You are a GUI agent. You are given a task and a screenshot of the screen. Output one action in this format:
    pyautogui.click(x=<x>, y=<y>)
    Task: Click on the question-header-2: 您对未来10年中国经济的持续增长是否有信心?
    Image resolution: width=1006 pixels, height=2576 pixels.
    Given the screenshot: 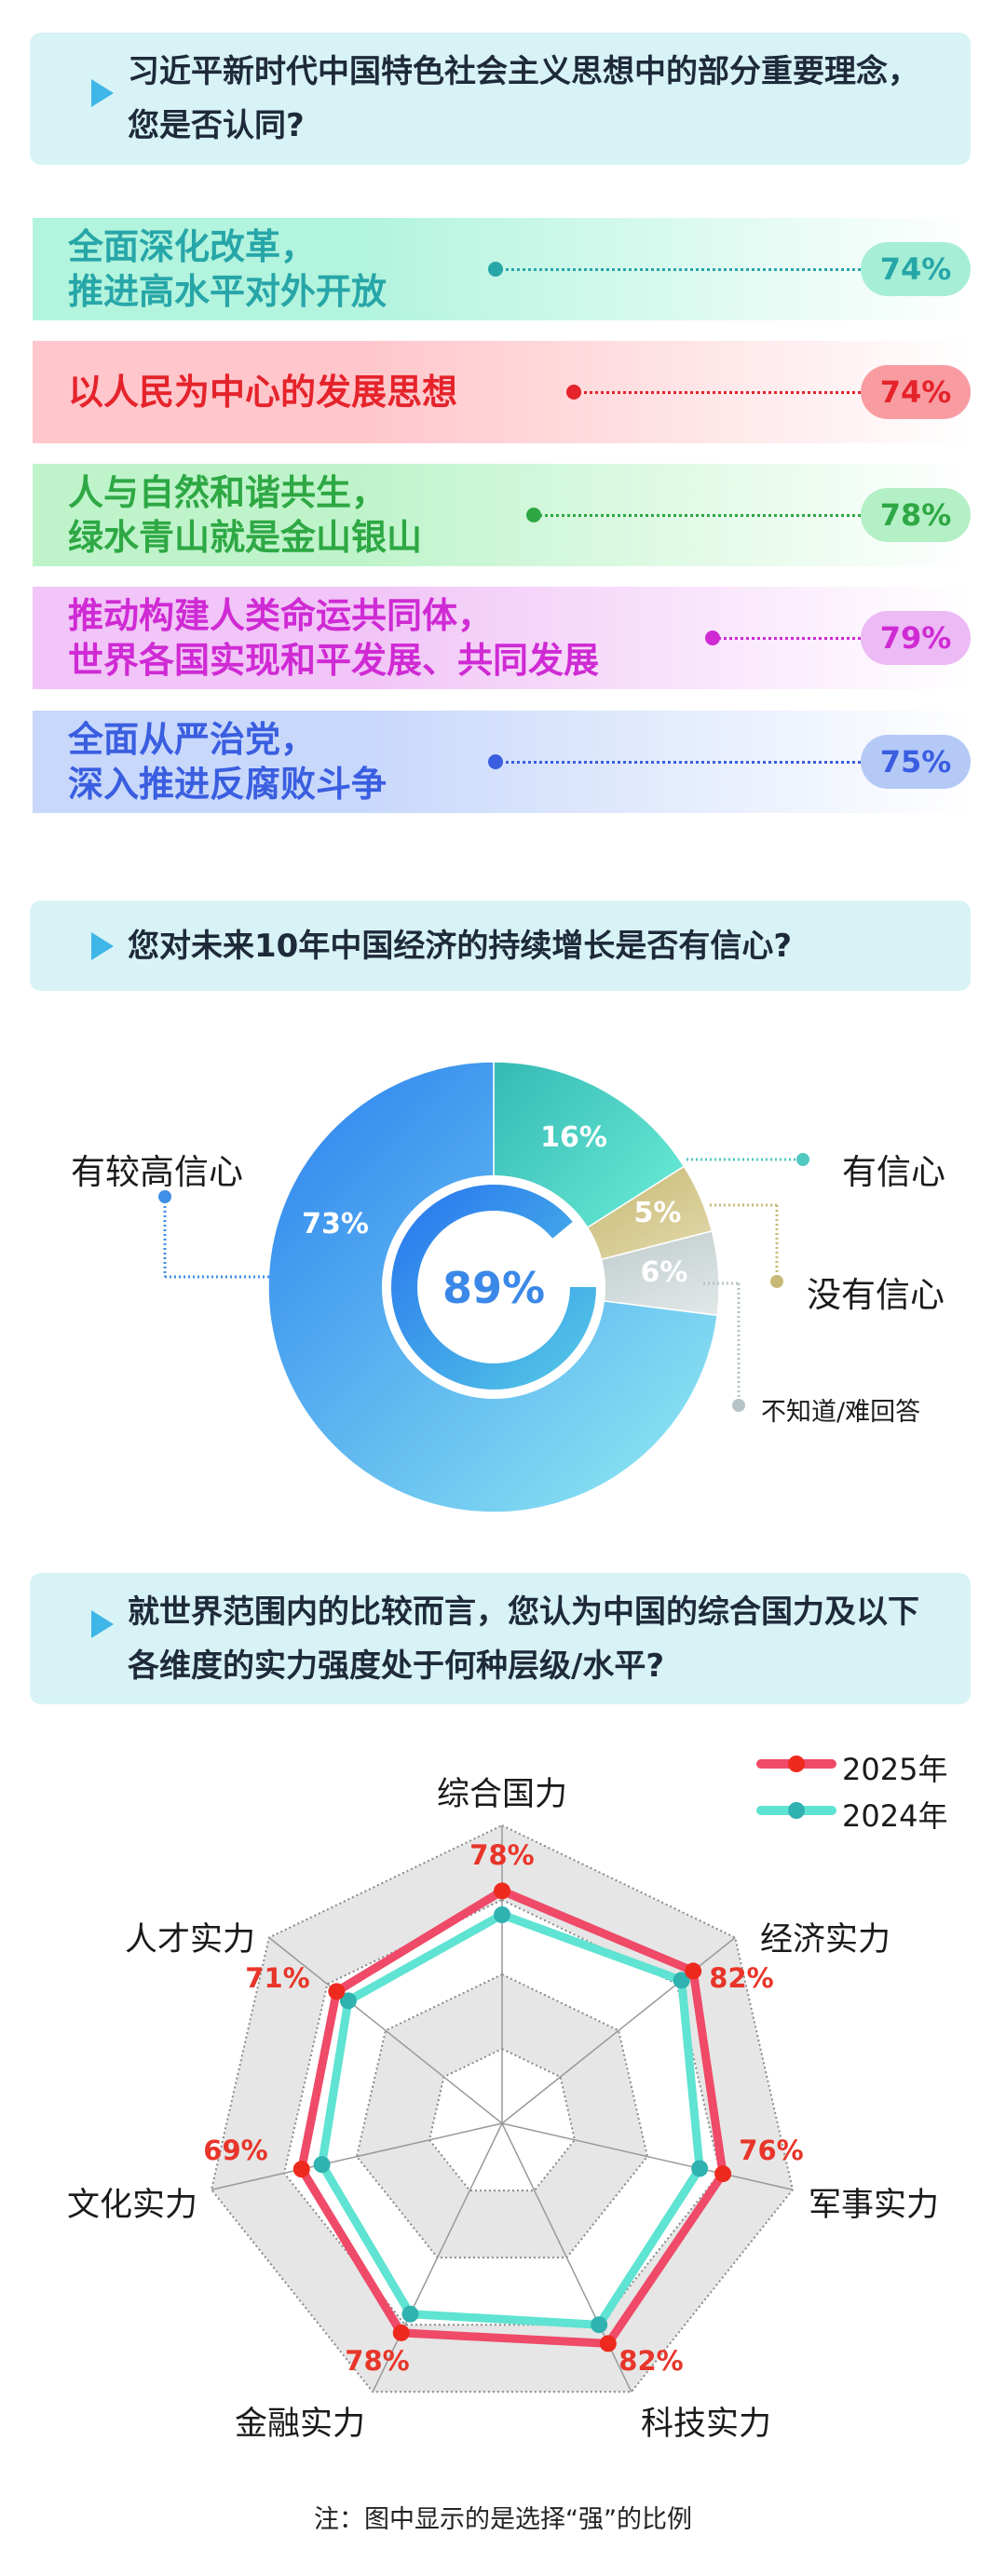 What is the action you would take?
    pyautogui.click(x=500, y=946)
    